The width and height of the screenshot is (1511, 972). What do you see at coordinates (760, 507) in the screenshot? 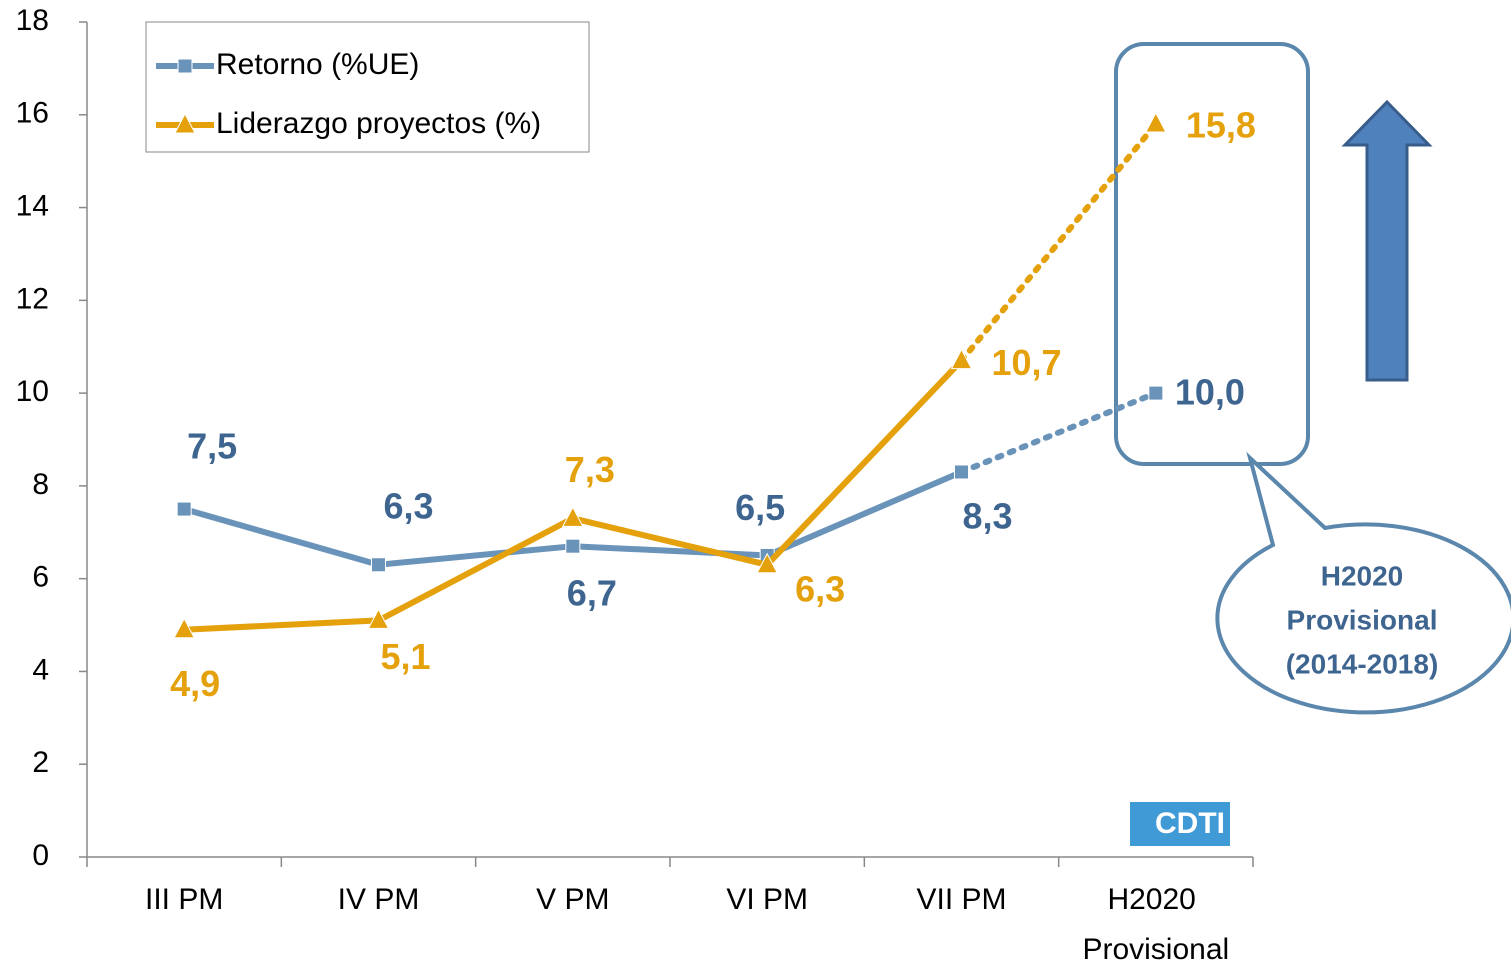
I see `data-label: 6,5` at bounding box center [760, 507].